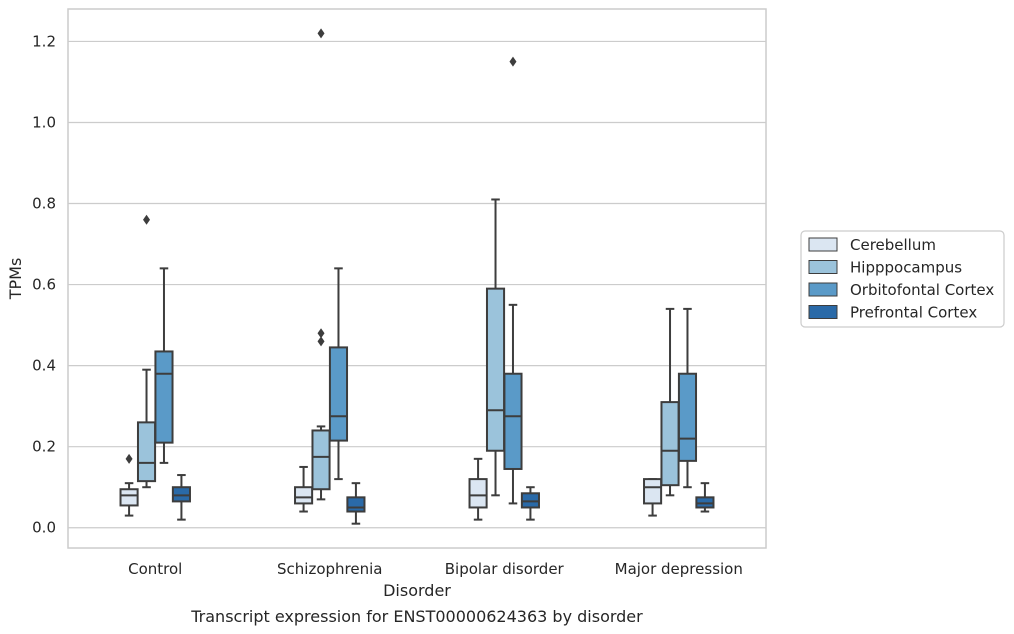  I want to click on x-tick-label: Major depression, so click(679, 569).